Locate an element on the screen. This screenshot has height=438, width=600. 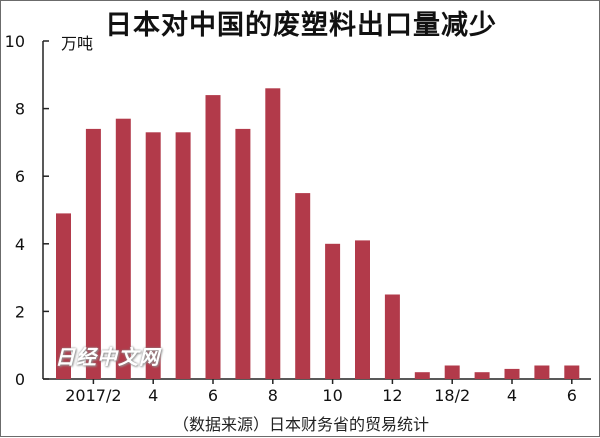
x-tick-label: 12 is located at coordinates (392, 395).